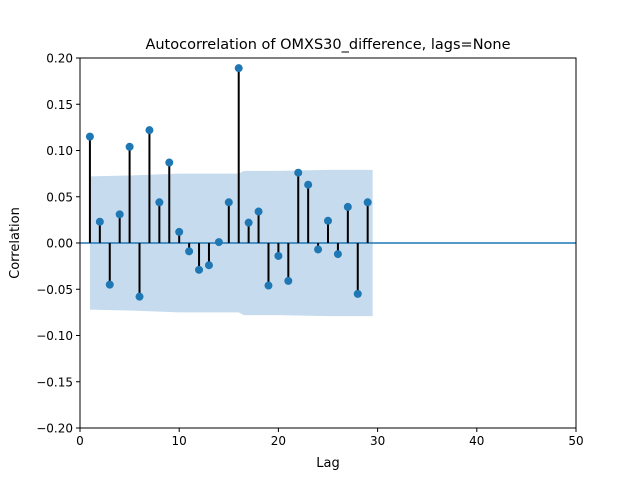 The image size is (640, 480). What do you see at coordinates (54, 336) in the screenshot?
I see `y-tick-label: −0.10` at bounding box center [54, 336].